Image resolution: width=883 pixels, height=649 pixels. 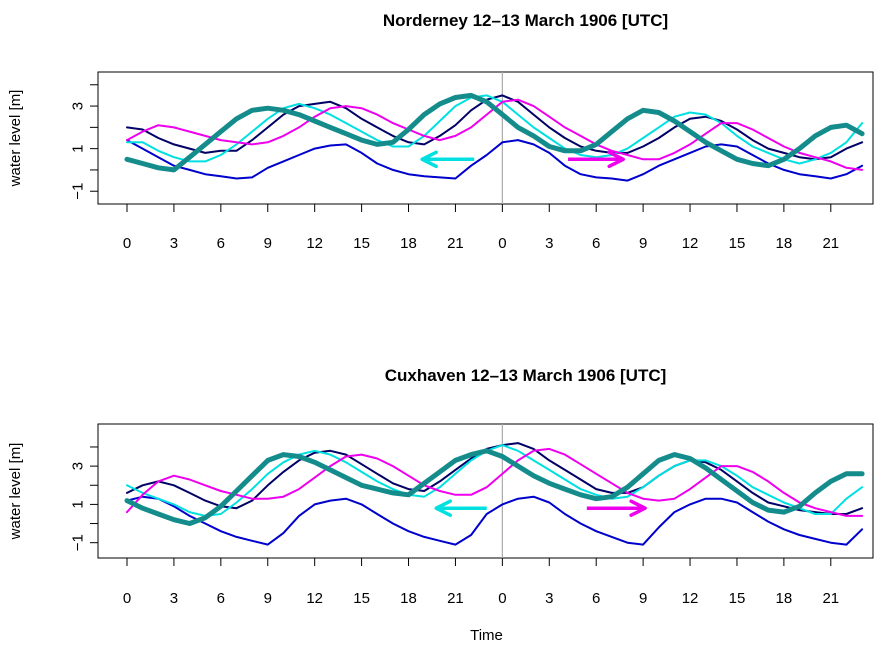 What do you see at coordinates (486, 635) in the screenshot?
I see `x-axis-label: Time` at bounding box center [486, 635].